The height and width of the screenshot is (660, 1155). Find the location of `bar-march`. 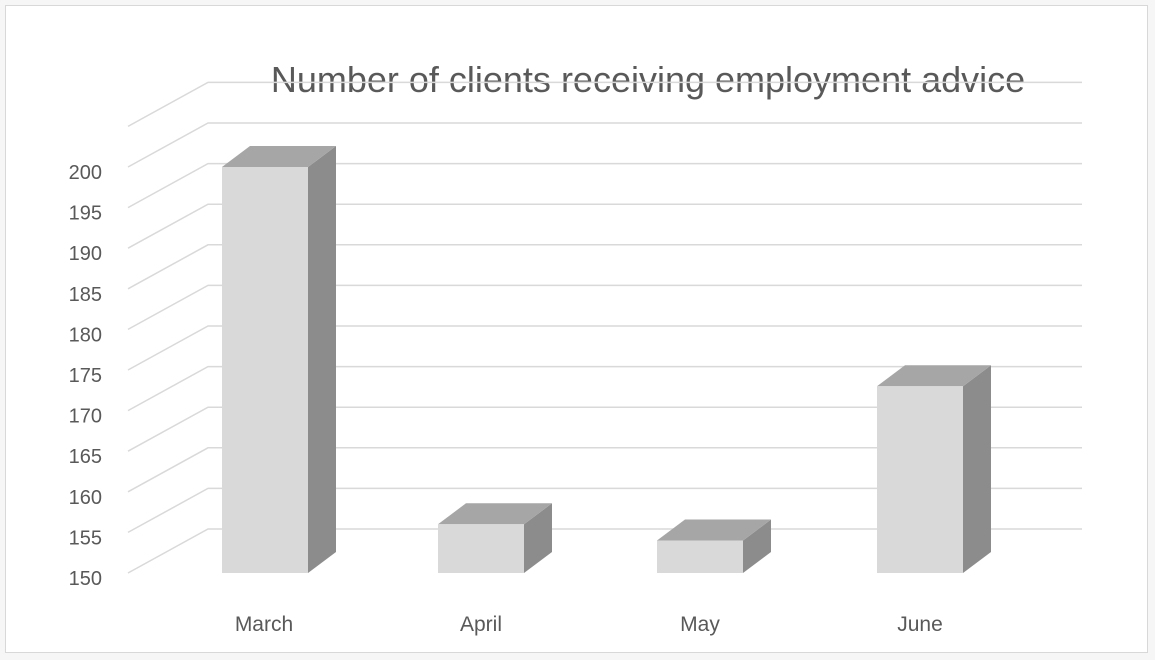

bar-march is located at coordinates (279, 359).